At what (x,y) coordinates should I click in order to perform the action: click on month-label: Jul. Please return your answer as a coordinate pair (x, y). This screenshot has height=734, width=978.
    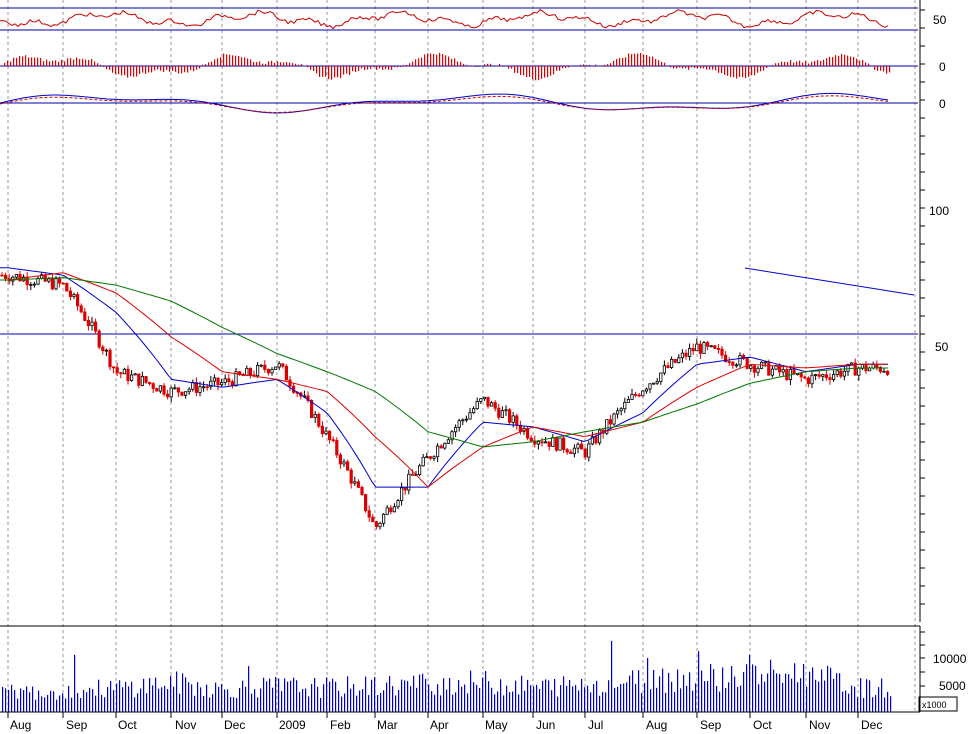
    Looking at the image, I should click on (595, 725).